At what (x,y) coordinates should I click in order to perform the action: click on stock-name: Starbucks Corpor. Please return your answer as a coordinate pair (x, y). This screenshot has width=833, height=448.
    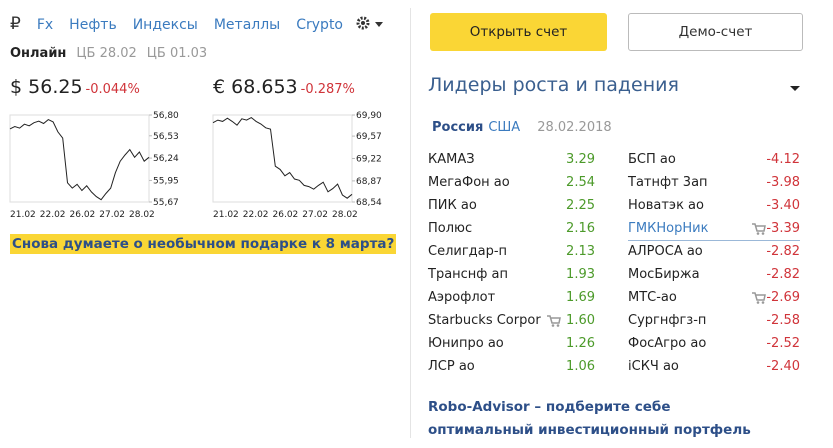
    Looking at the image, I should click on (484, 320).